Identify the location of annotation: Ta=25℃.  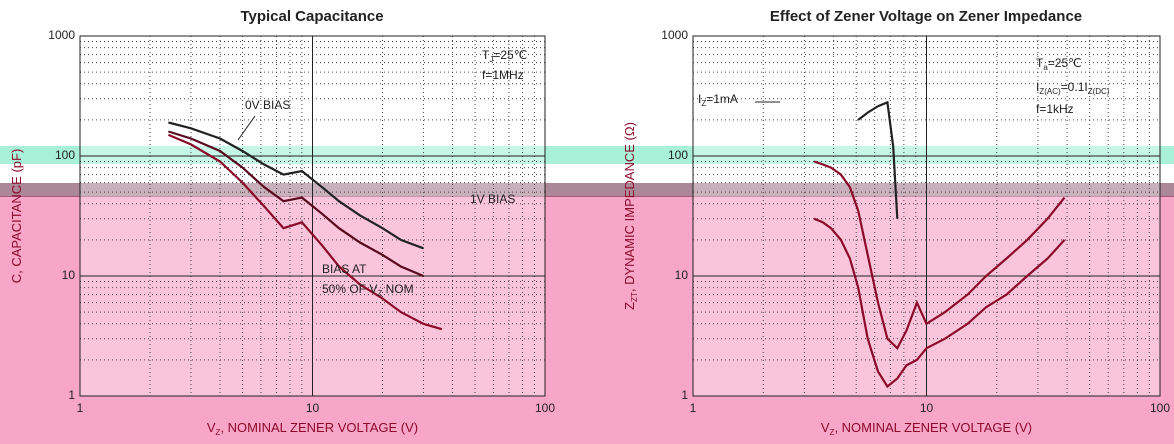
(1059, 64).